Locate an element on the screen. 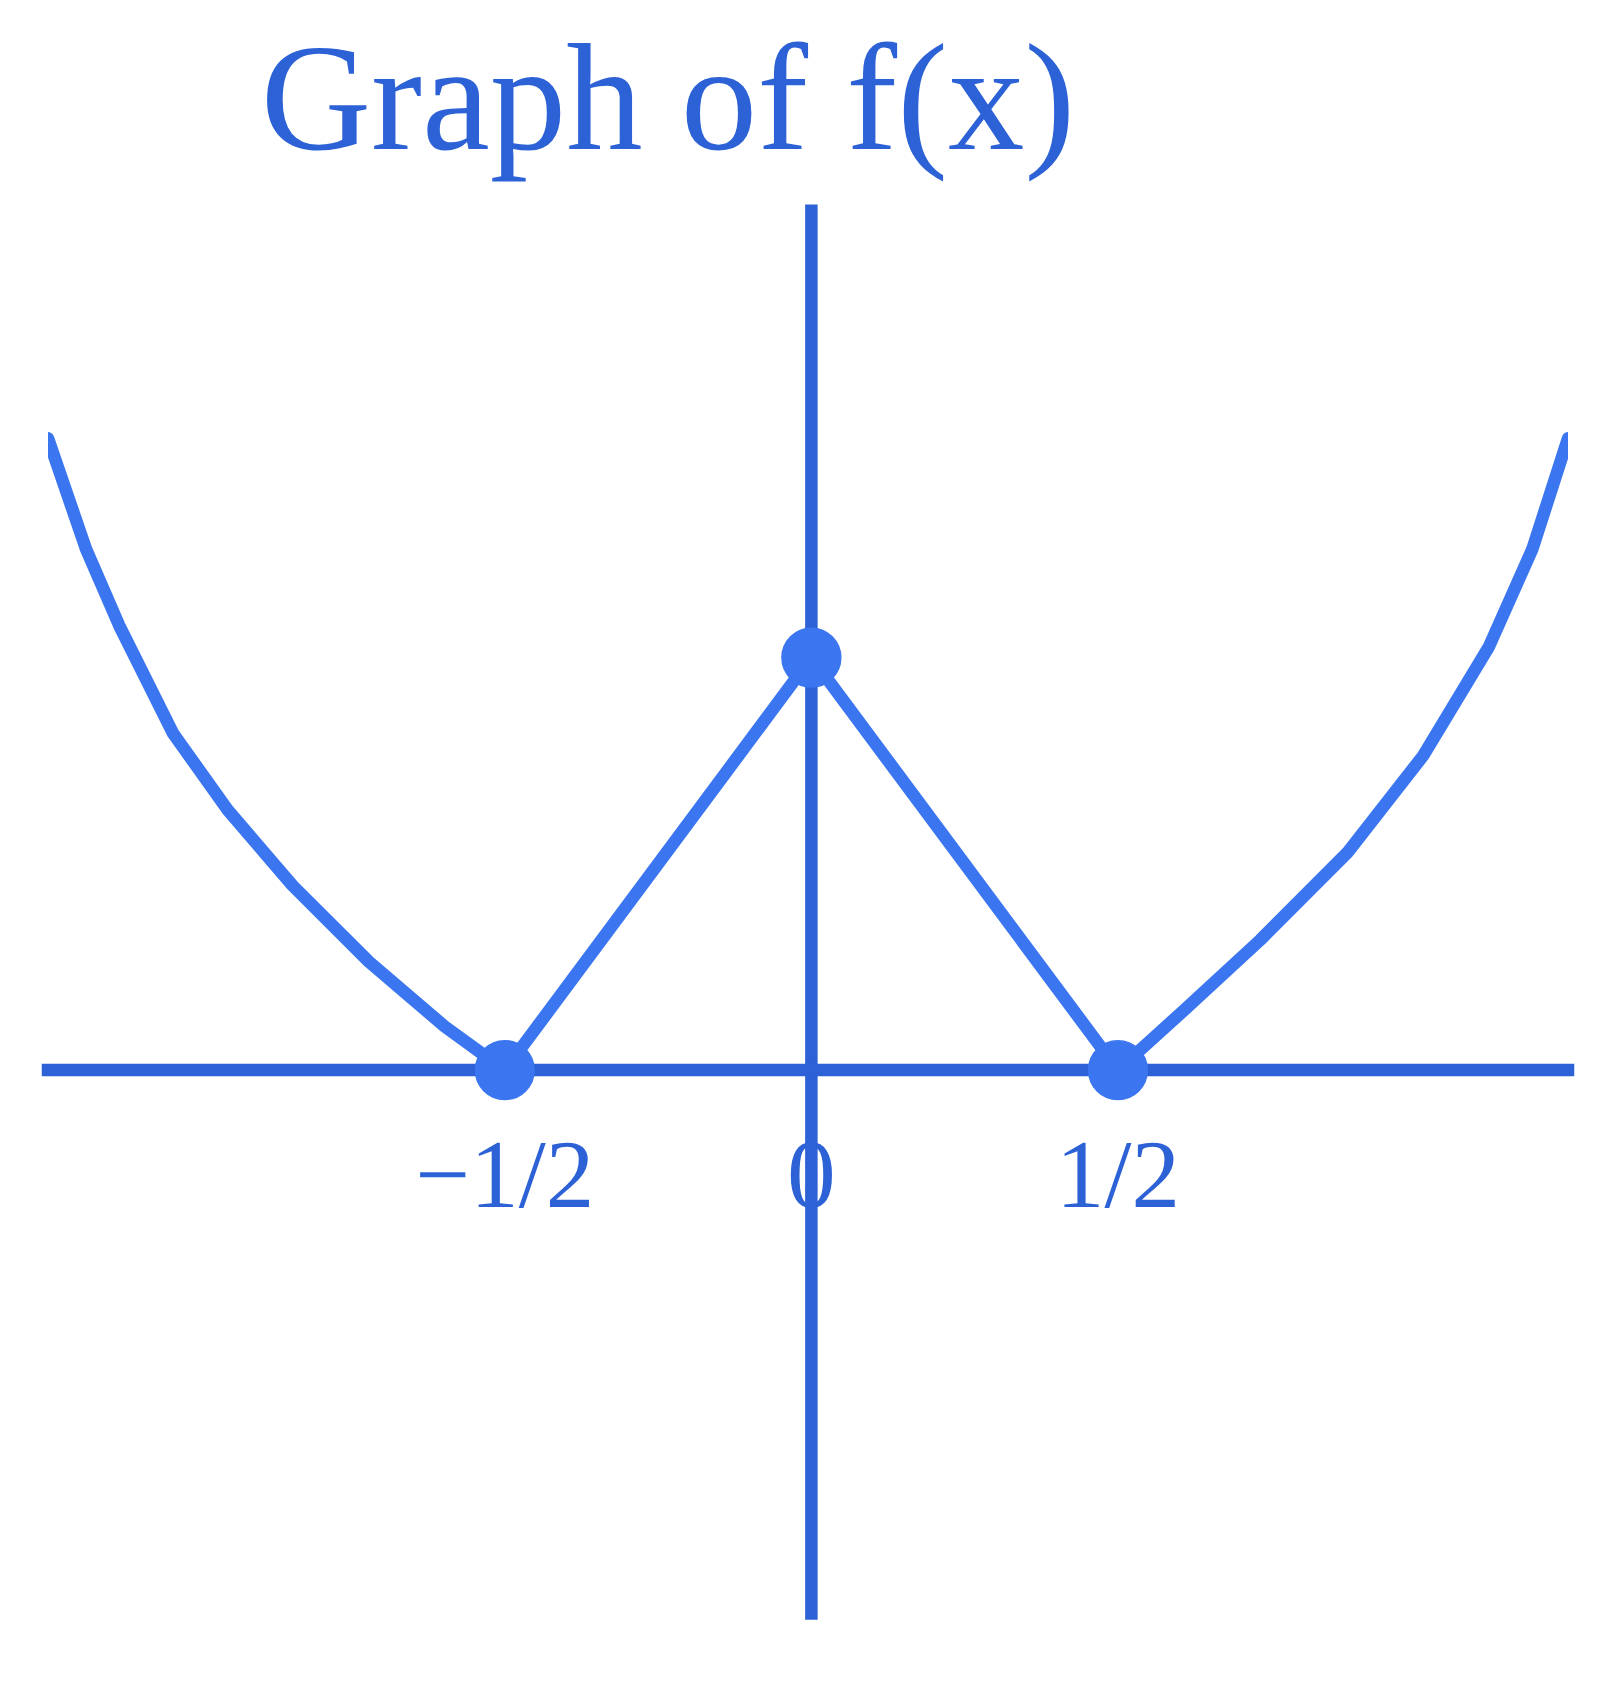  chart-title: Graph of f(x) is located at coordinates (668, 111).